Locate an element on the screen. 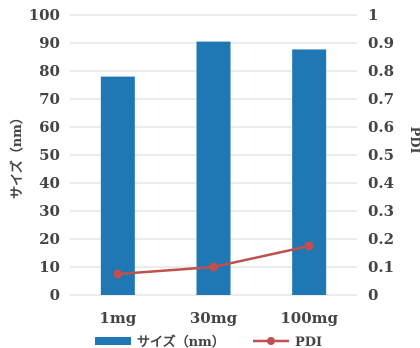 The image size is (420, 348). y-tick-label: 40 is located at coordinates (49, 183).